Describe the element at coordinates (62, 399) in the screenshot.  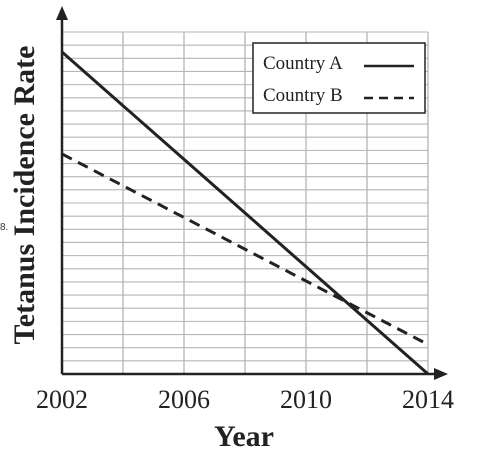
I see `x-tick-label: 2002` at that location.